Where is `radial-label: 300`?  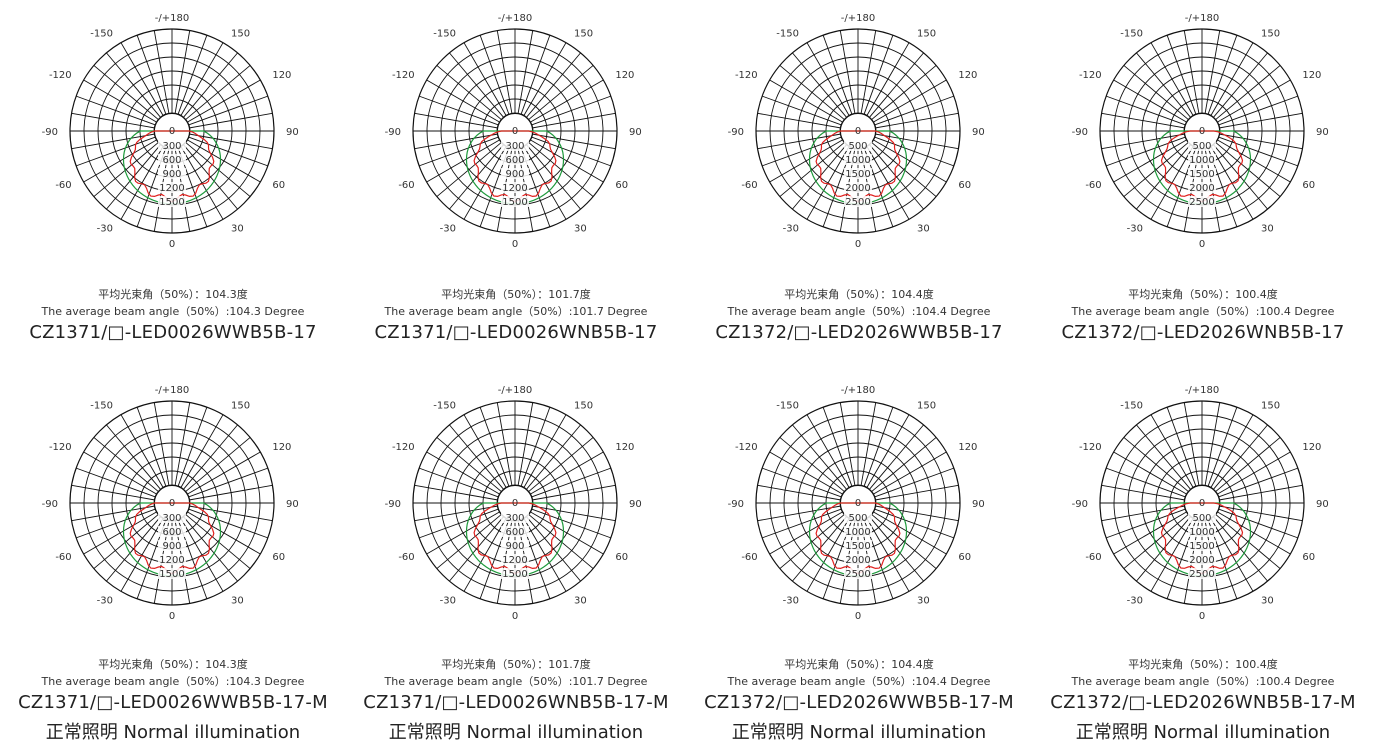
radial-label: 300 is located at coordinates (514, 146).